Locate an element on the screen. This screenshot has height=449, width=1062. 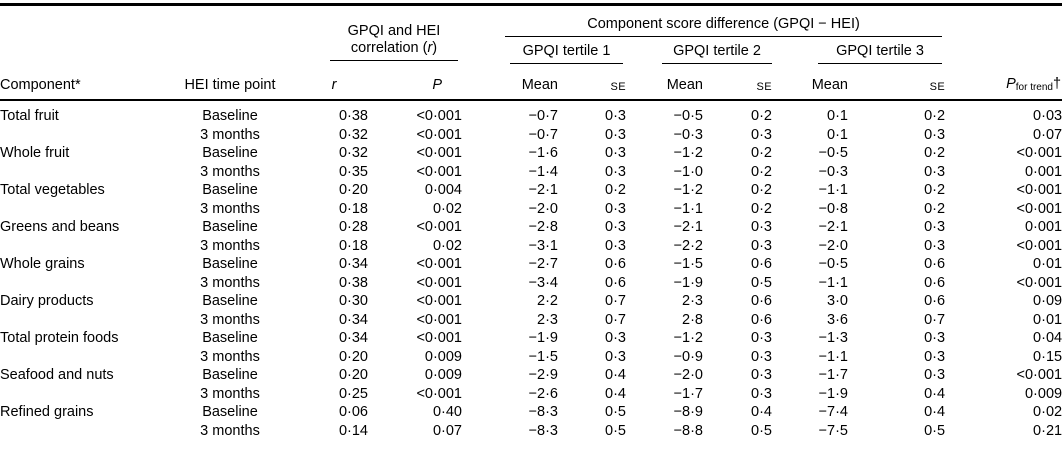
tertile1-mean-column-header: Mean is located at coordinates (510, 82).